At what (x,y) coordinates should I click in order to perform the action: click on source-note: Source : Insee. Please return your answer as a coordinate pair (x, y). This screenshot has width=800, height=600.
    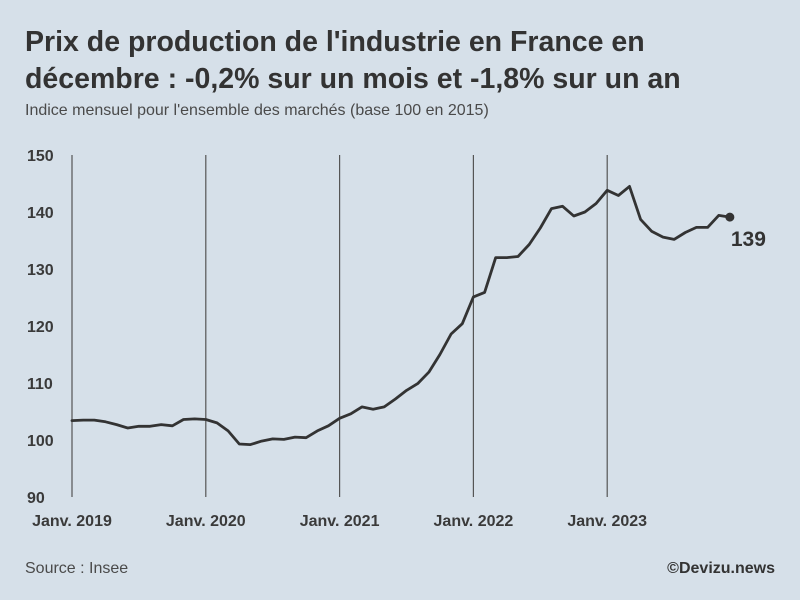
    Looking at the image, I should click on (77, 568).